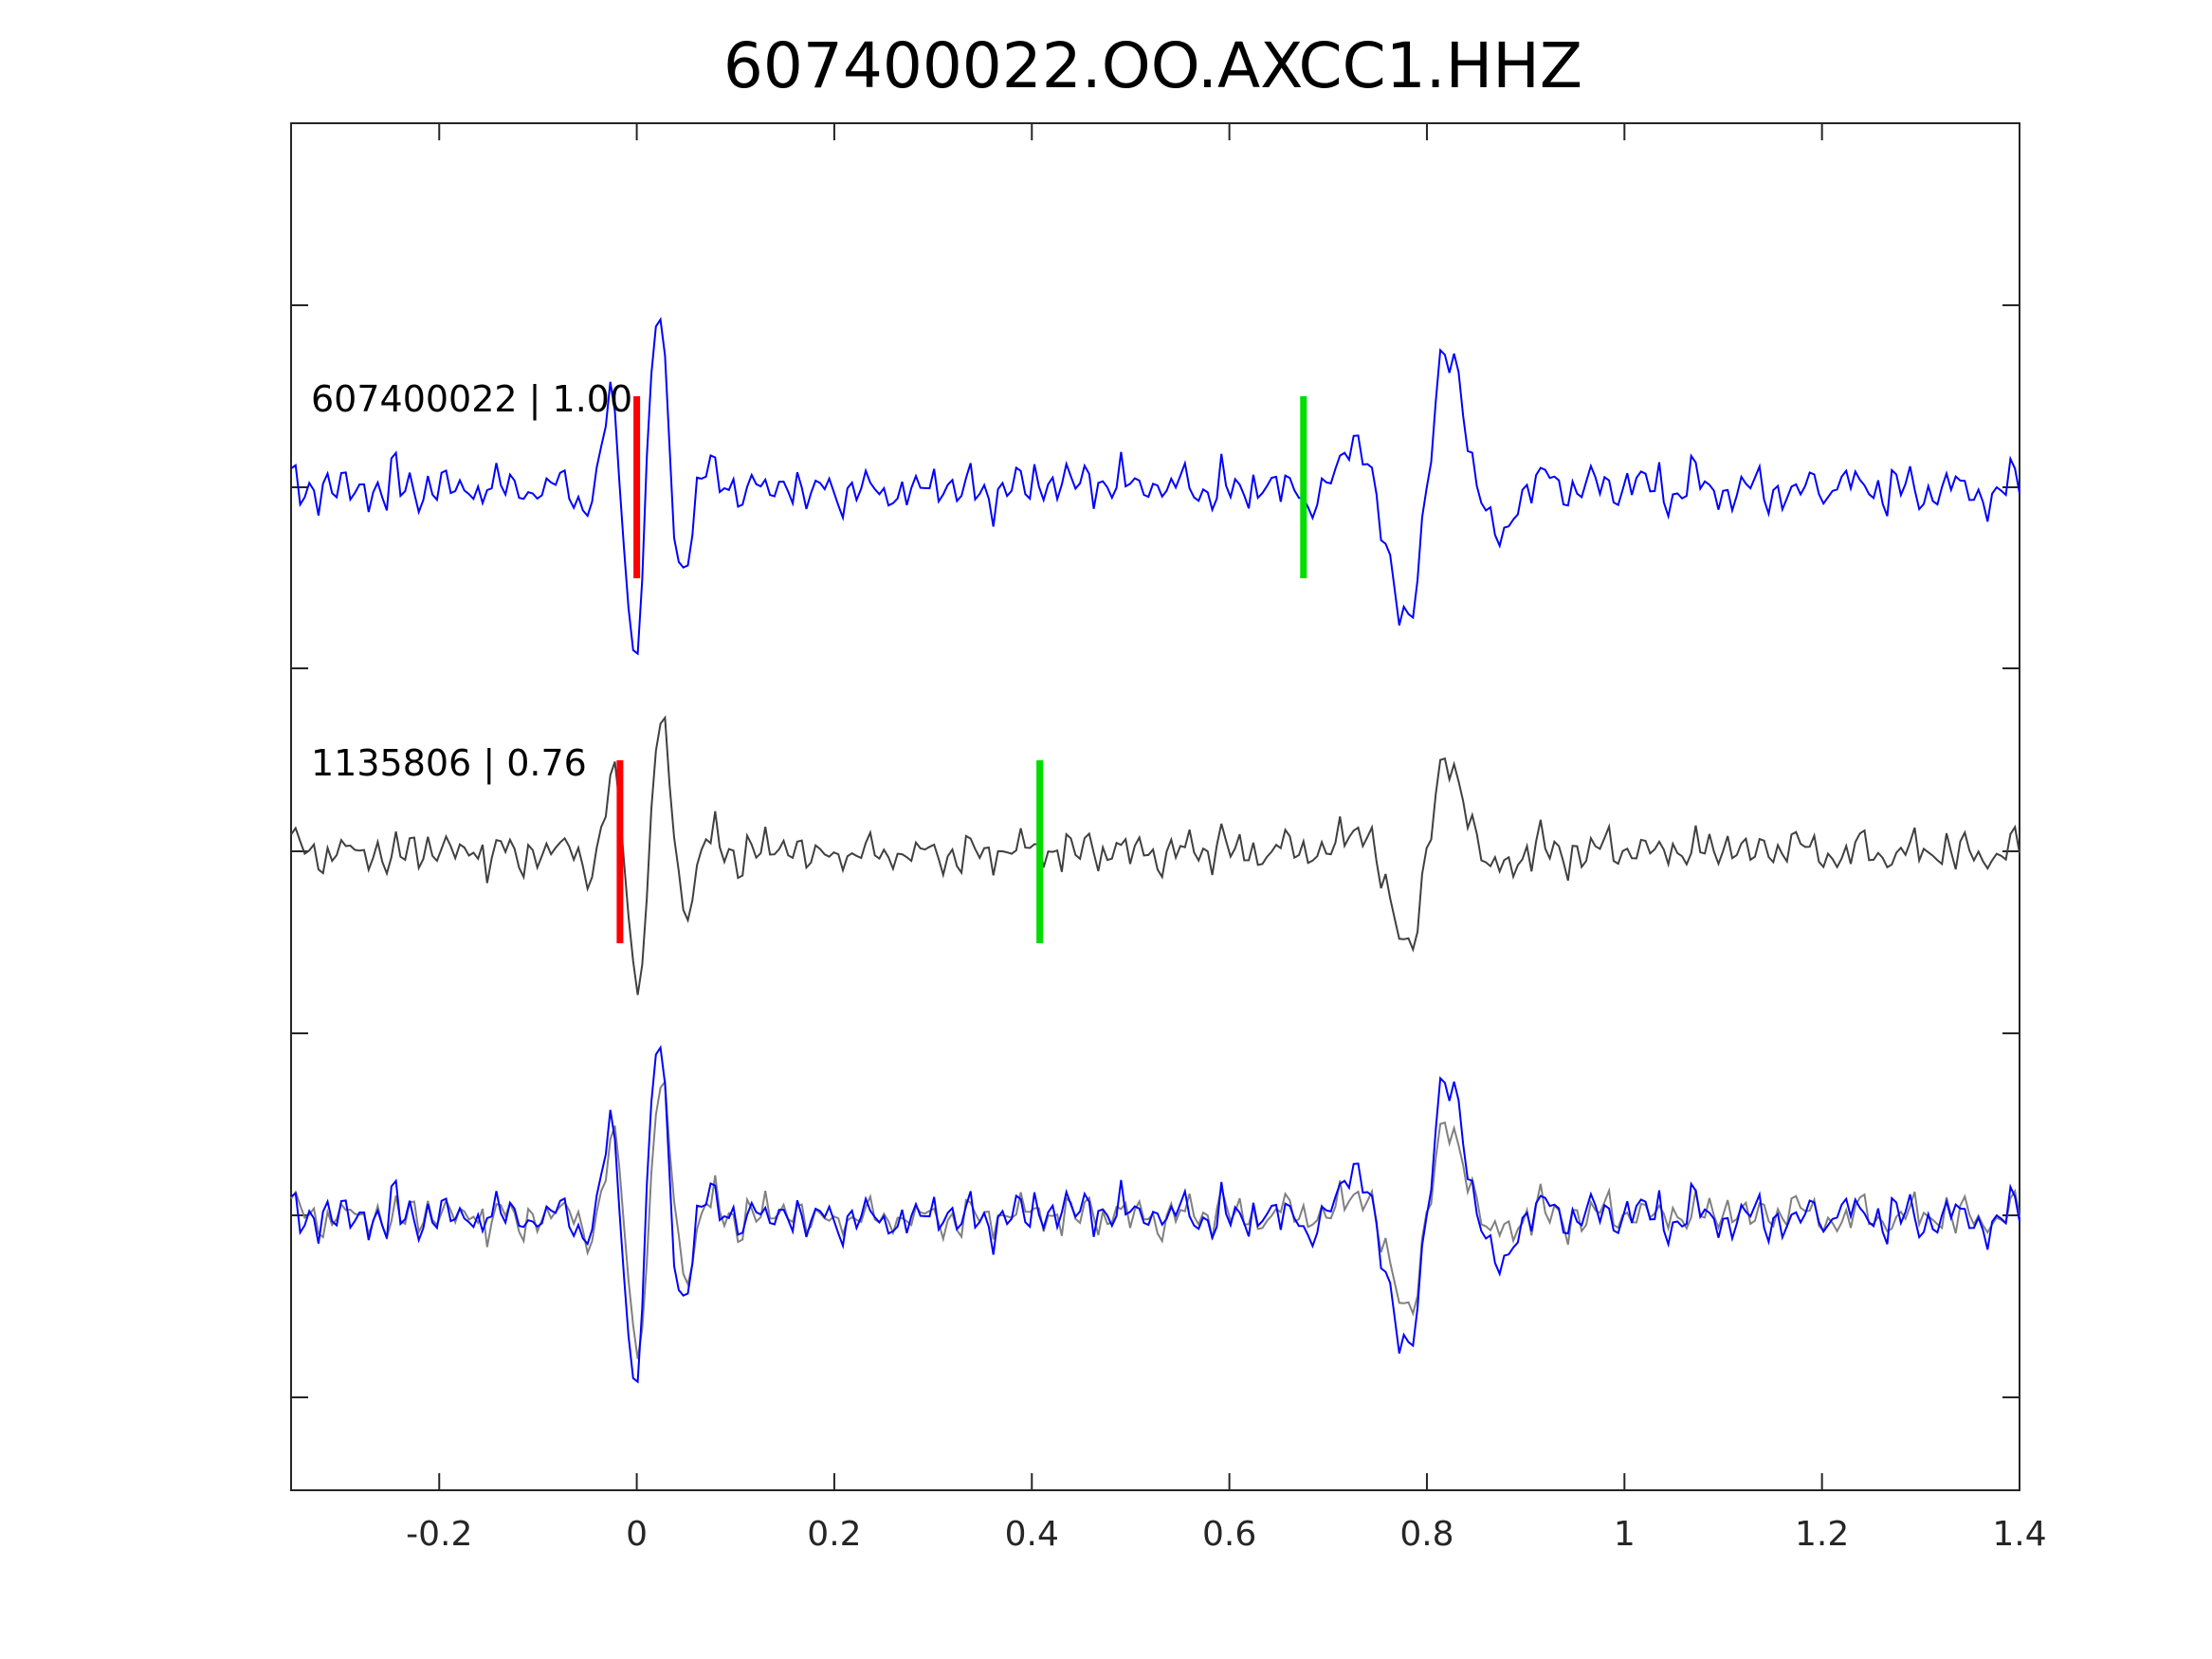 The width and height of the screenshot is (2212, 1659). I want to click on trace-2-waveform, so click(1155, 855).